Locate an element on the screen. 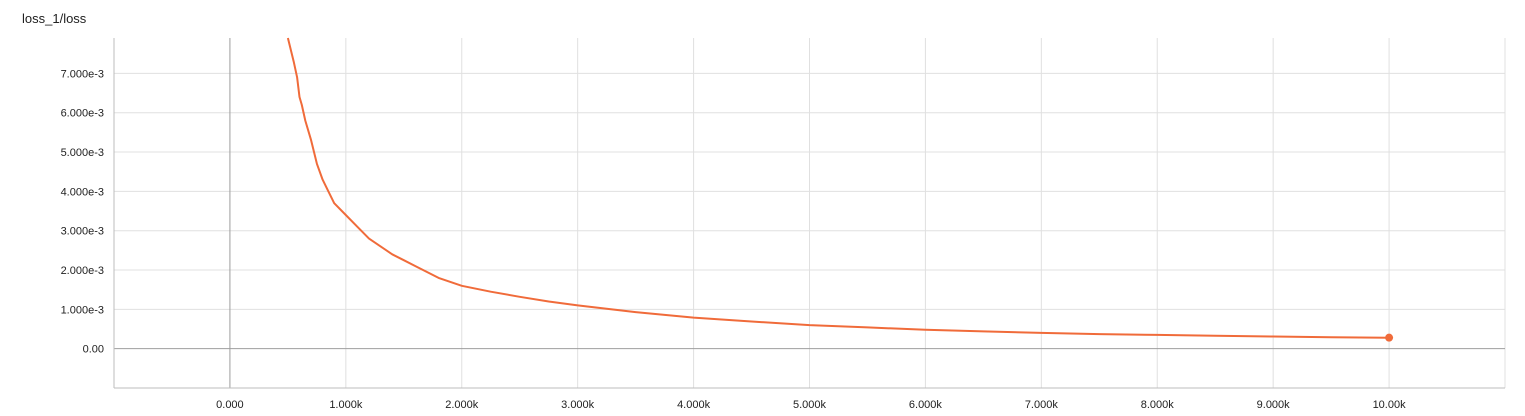 The width and height of the screenshot is (1525, 416). x-tick-label: 6.000k is located at coordinates (926, 405).